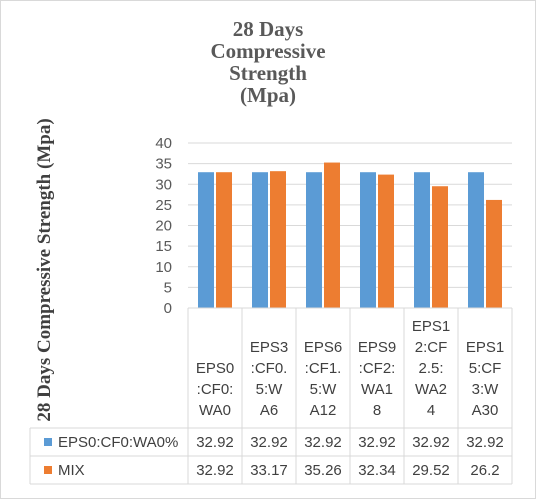 The height and width of the screenshot is (499, 536). I want to click on x-category-label: A30, so click(485, 410).